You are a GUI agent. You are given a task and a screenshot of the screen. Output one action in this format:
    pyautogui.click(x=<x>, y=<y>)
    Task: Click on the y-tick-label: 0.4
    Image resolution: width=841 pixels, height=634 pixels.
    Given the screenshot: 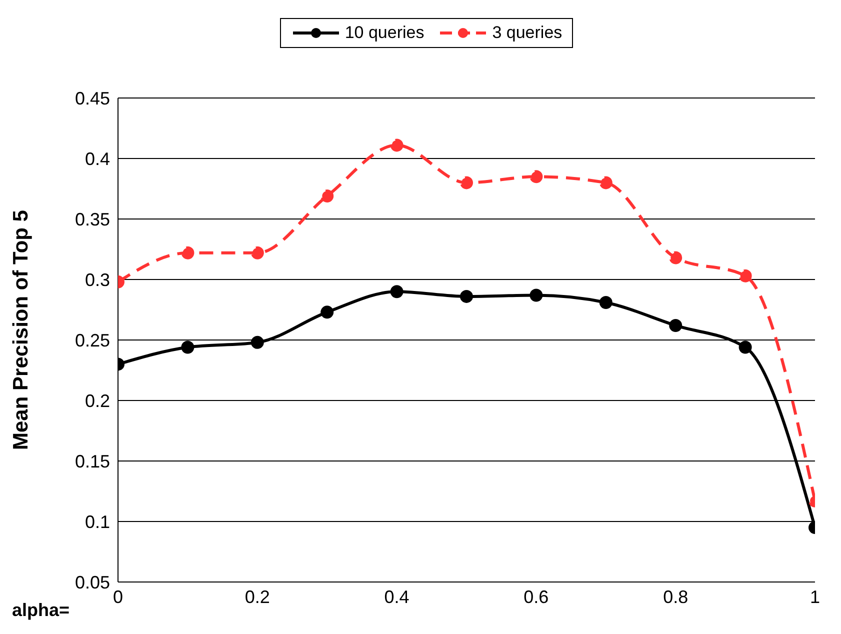 What is the action you would take?
    pyautogui.click(x=97, y=158)
    